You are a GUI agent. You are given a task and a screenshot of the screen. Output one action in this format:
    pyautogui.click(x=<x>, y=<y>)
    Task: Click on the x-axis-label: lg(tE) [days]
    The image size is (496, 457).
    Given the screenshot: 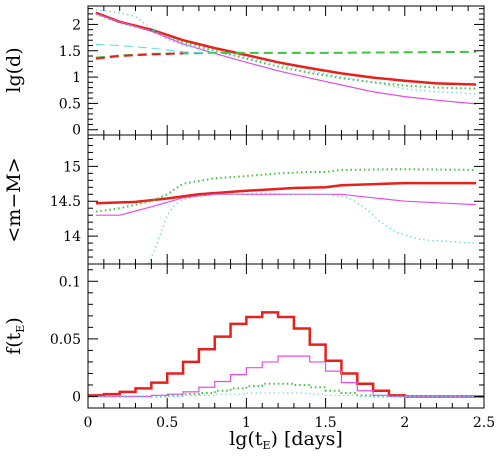 What is the action you would take?
    pyautogui.click(x=286, y=440)
    